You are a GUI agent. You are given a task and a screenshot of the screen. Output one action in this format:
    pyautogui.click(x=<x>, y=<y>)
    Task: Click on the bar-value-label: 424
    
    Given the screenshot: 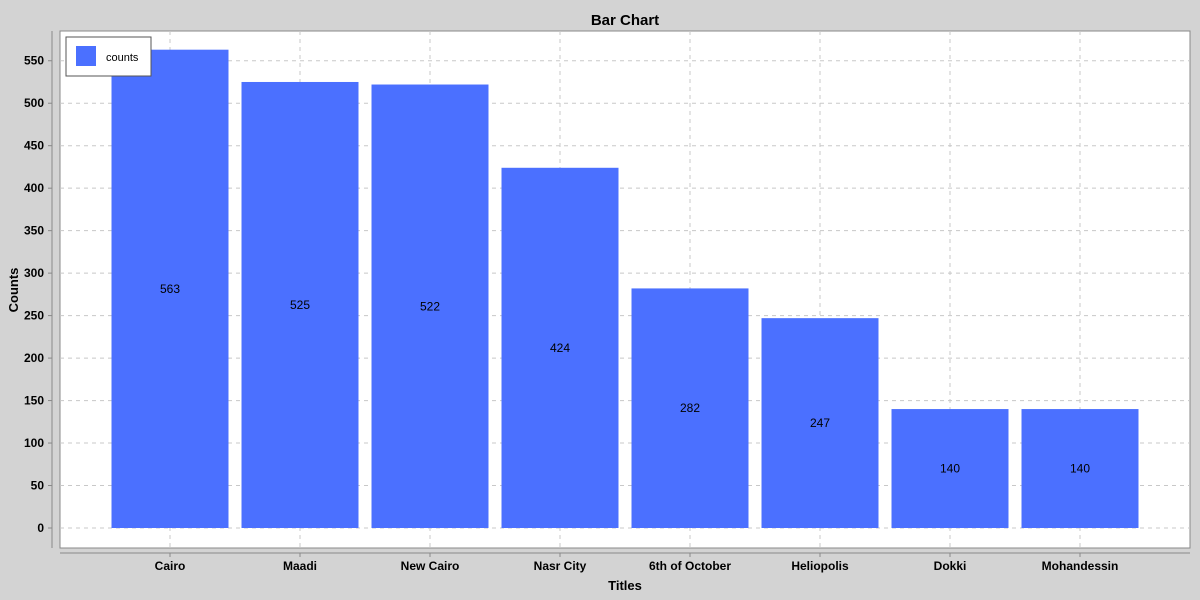 What is the action you would take?
    pyautogui.click(x=560, y=348)
    